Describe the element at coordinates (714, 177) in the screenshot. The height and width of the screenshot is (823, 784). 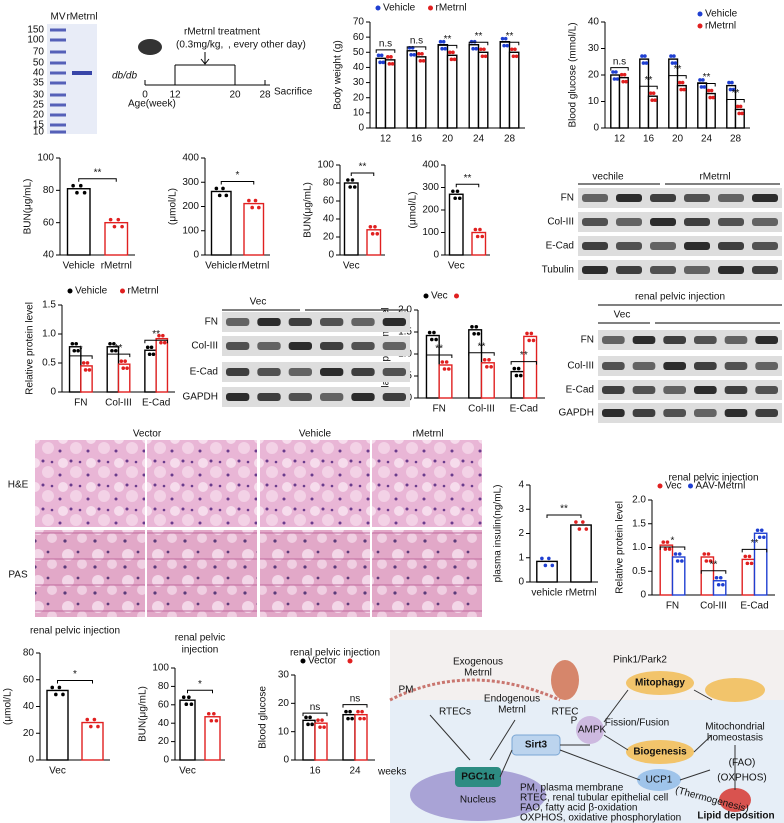
I see `blot-header: rMetrnl` at that location.